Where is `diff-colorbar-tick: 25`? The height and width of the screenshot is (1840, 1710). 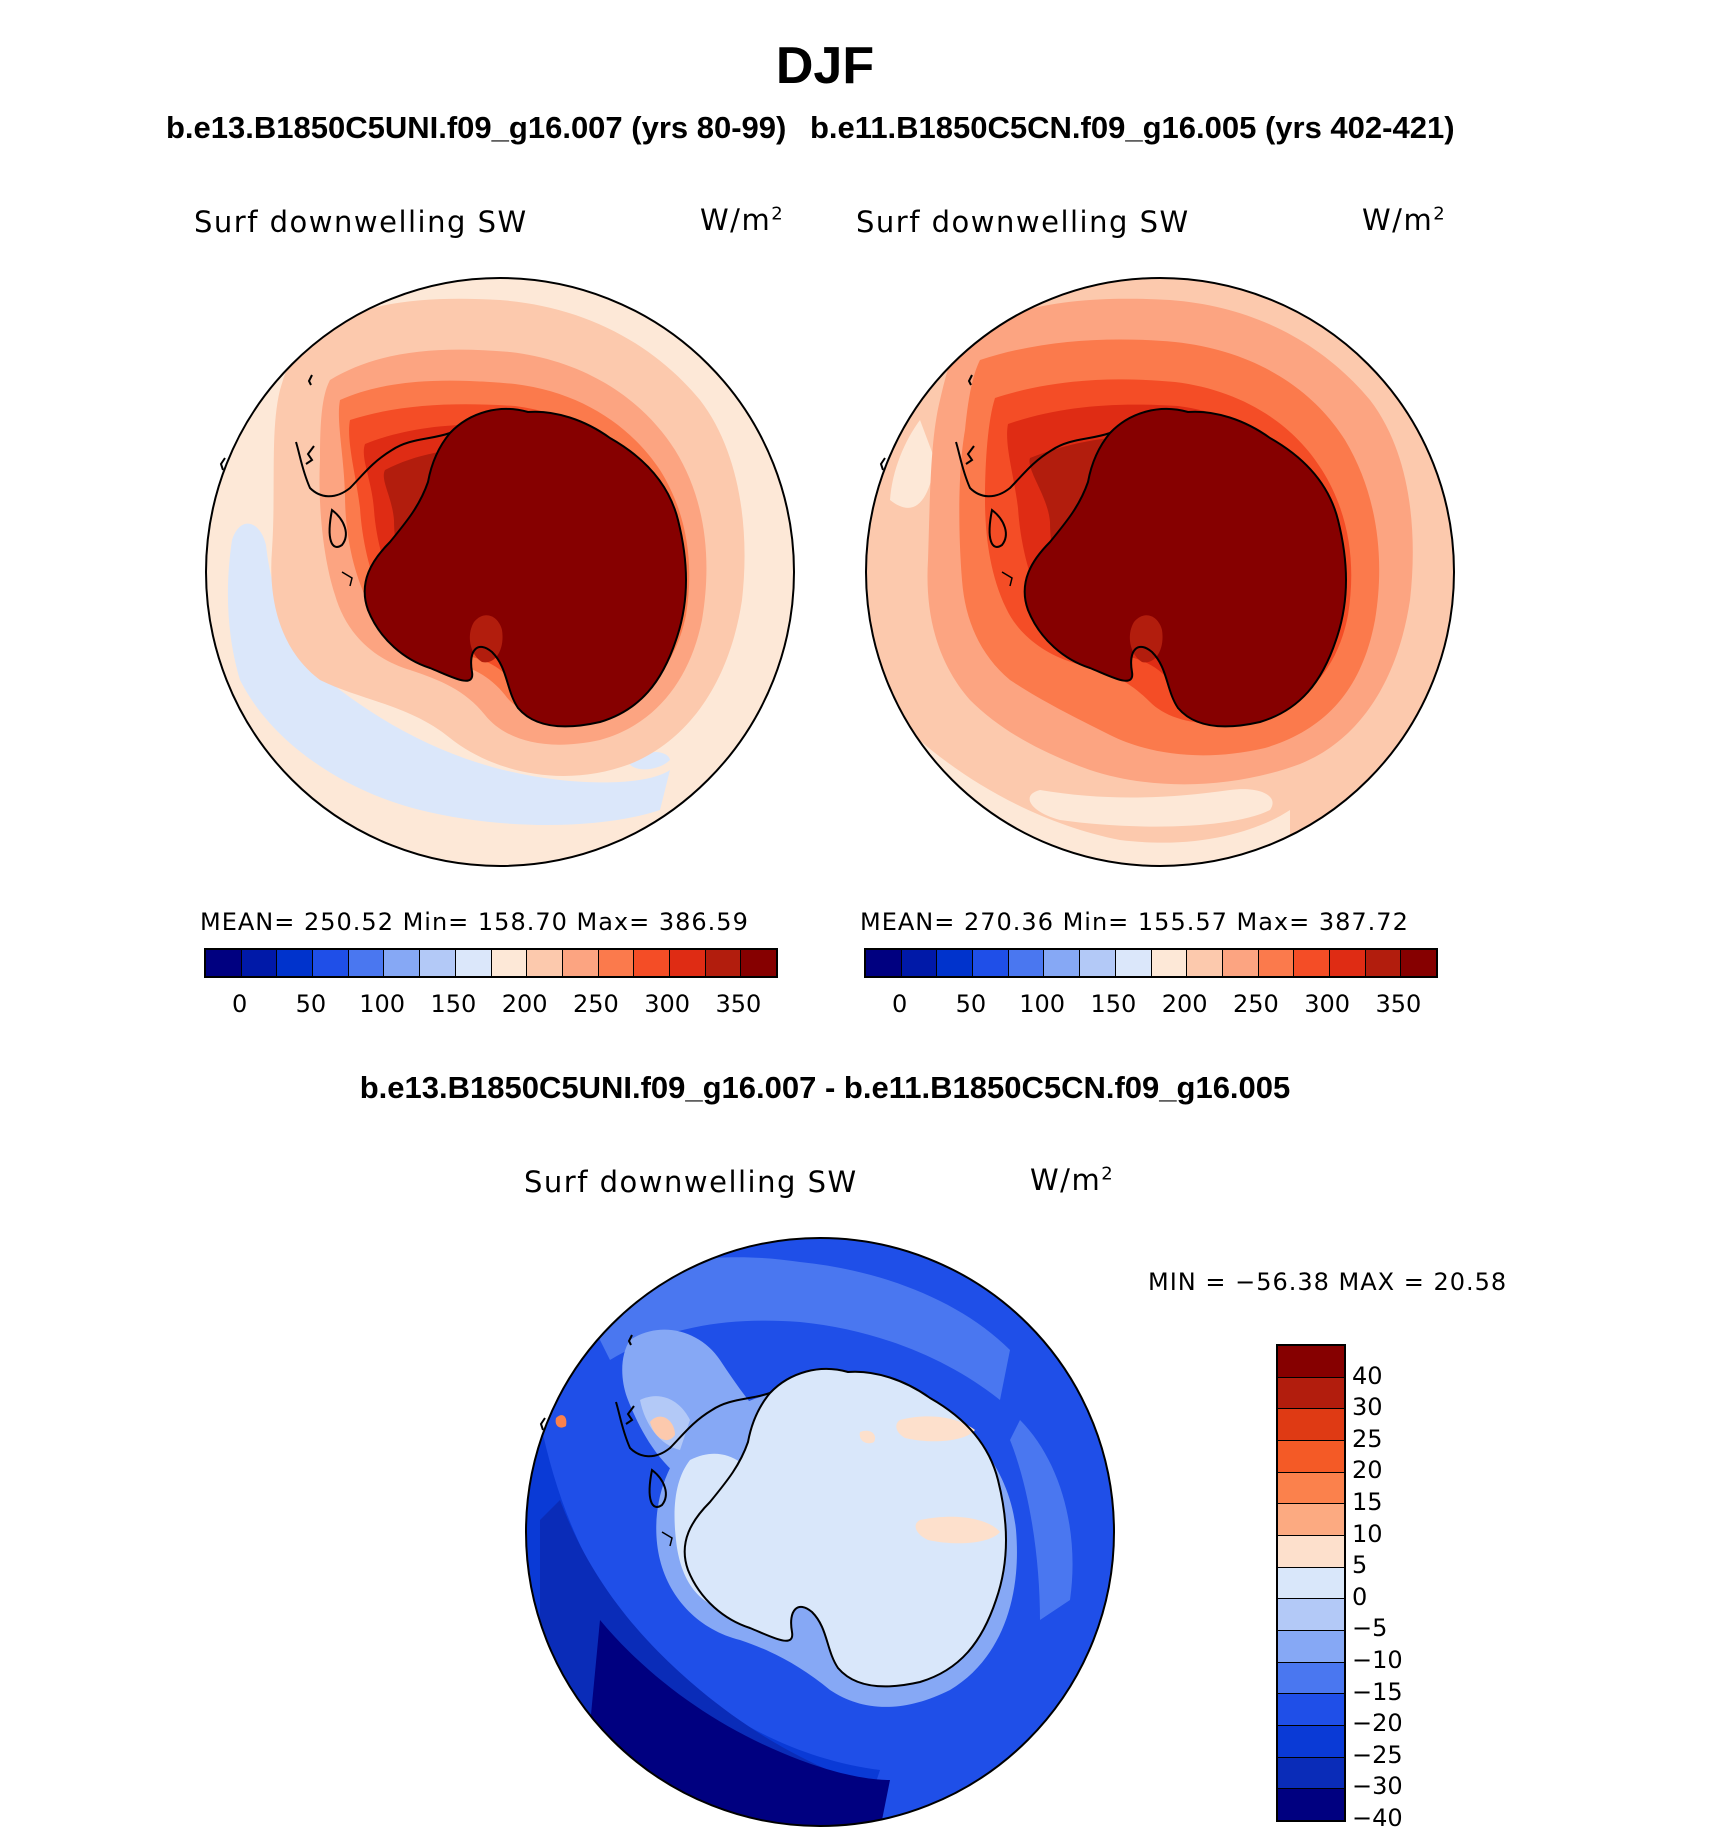 diff-colorbar-tick: 25 is located at coordinates (1367, 1438).